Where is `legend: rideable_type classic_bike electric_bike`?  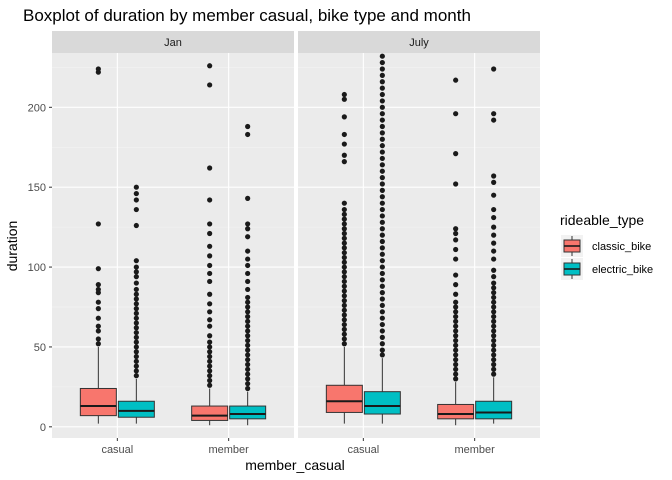
legend: rideable_type classic_bike electric_bike is located at coordinates (606, 246).